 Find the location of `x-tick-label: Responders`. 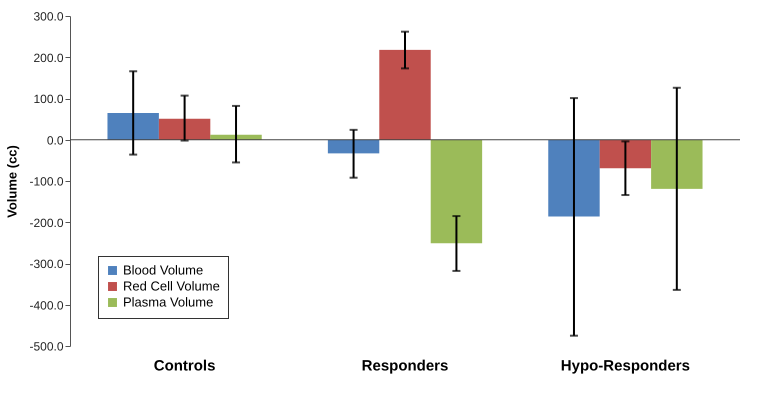

x-tick-label: Responders is located at coordinates (405, 366).